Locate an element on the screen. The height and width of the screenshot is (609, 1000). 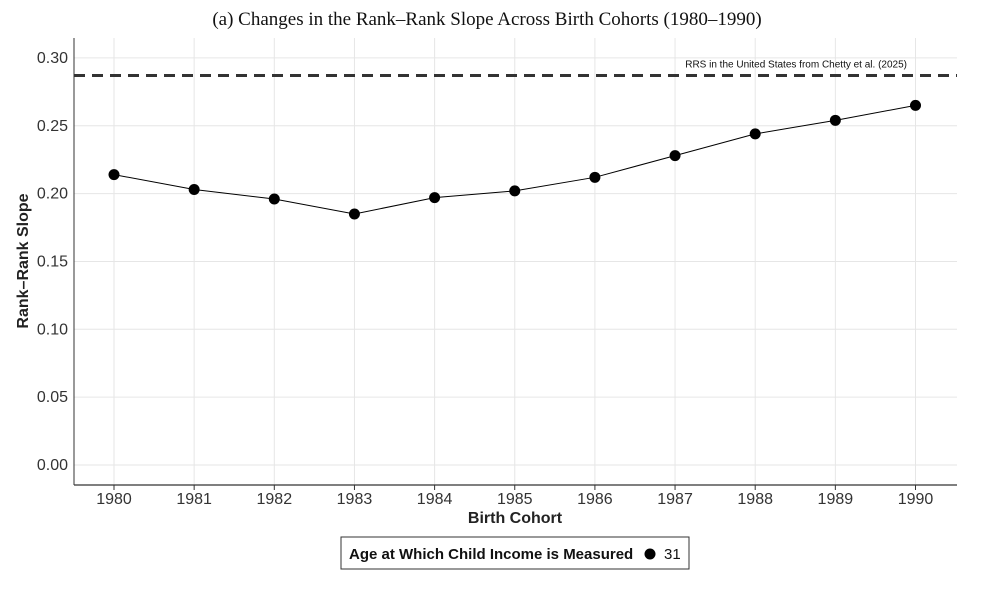
x-tick-label: 1990 is located at coordinates (916, 499).